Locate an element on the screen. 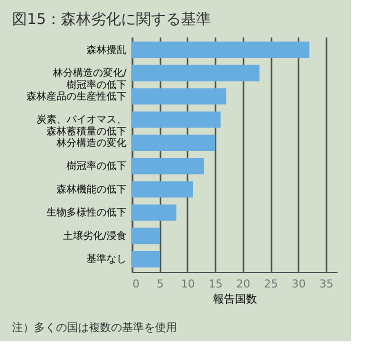 This screenshot has height=360, width=375. y-tick-label: 林分構造の変化/樹冠率の低下 is located at coordinates (90, 79).